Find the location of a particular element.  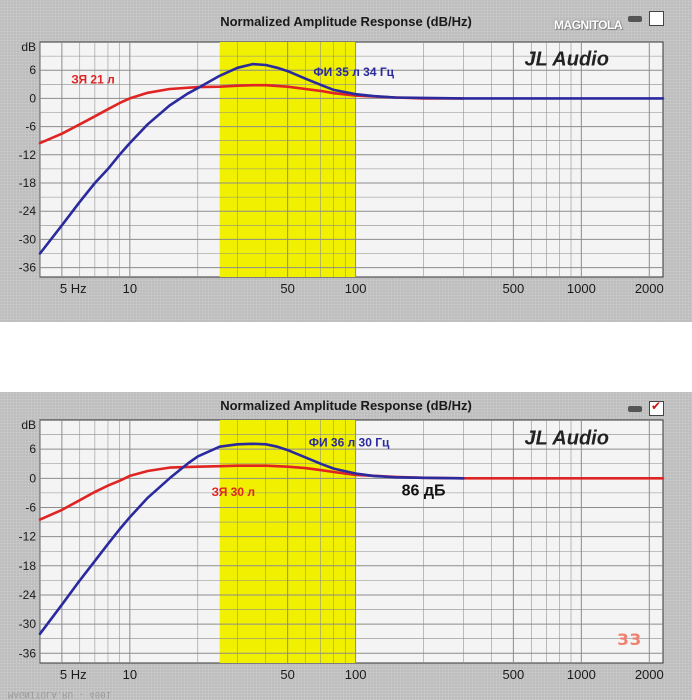

annotation-label: ФИ 36 л 30 Гц is located at coordinates (349, 443).